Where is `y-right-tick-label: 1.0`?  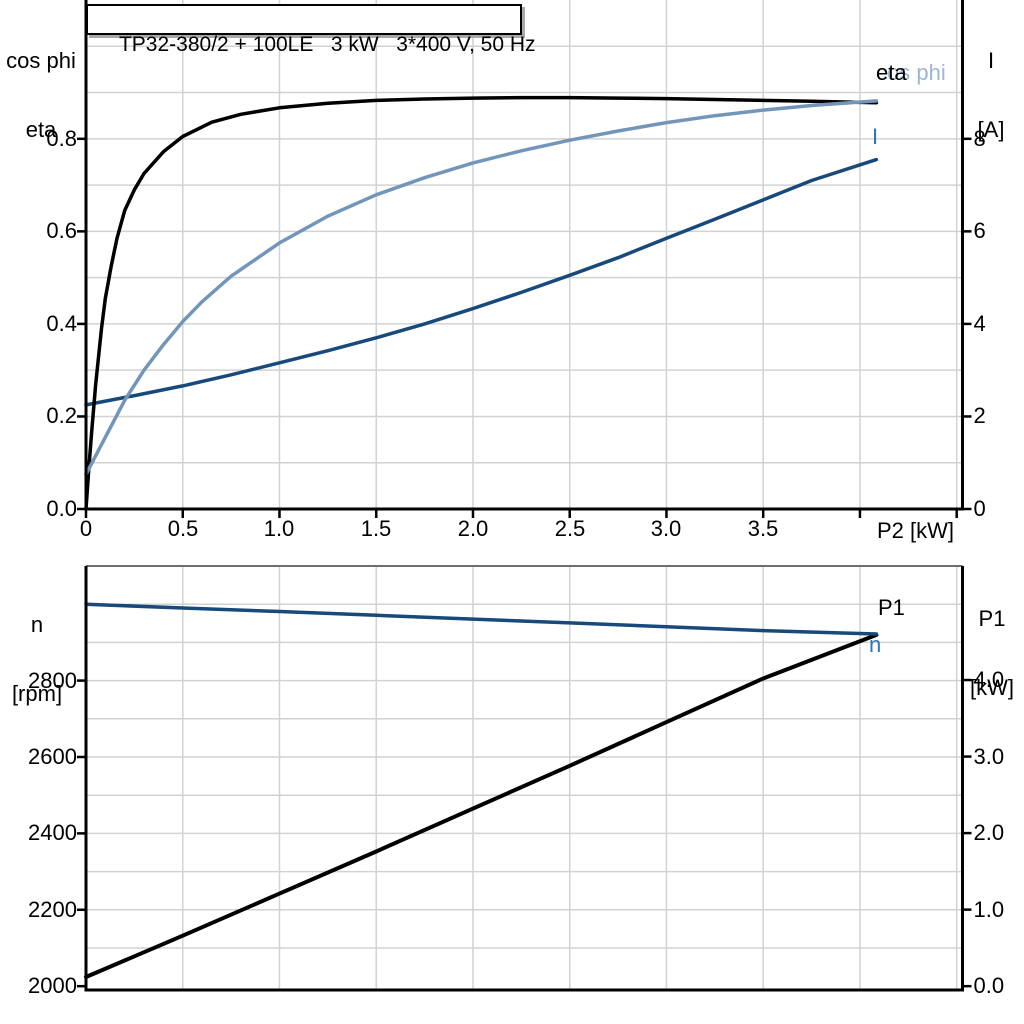 y-right-tick-label: 1.0 is located at coordinates (989, 909).